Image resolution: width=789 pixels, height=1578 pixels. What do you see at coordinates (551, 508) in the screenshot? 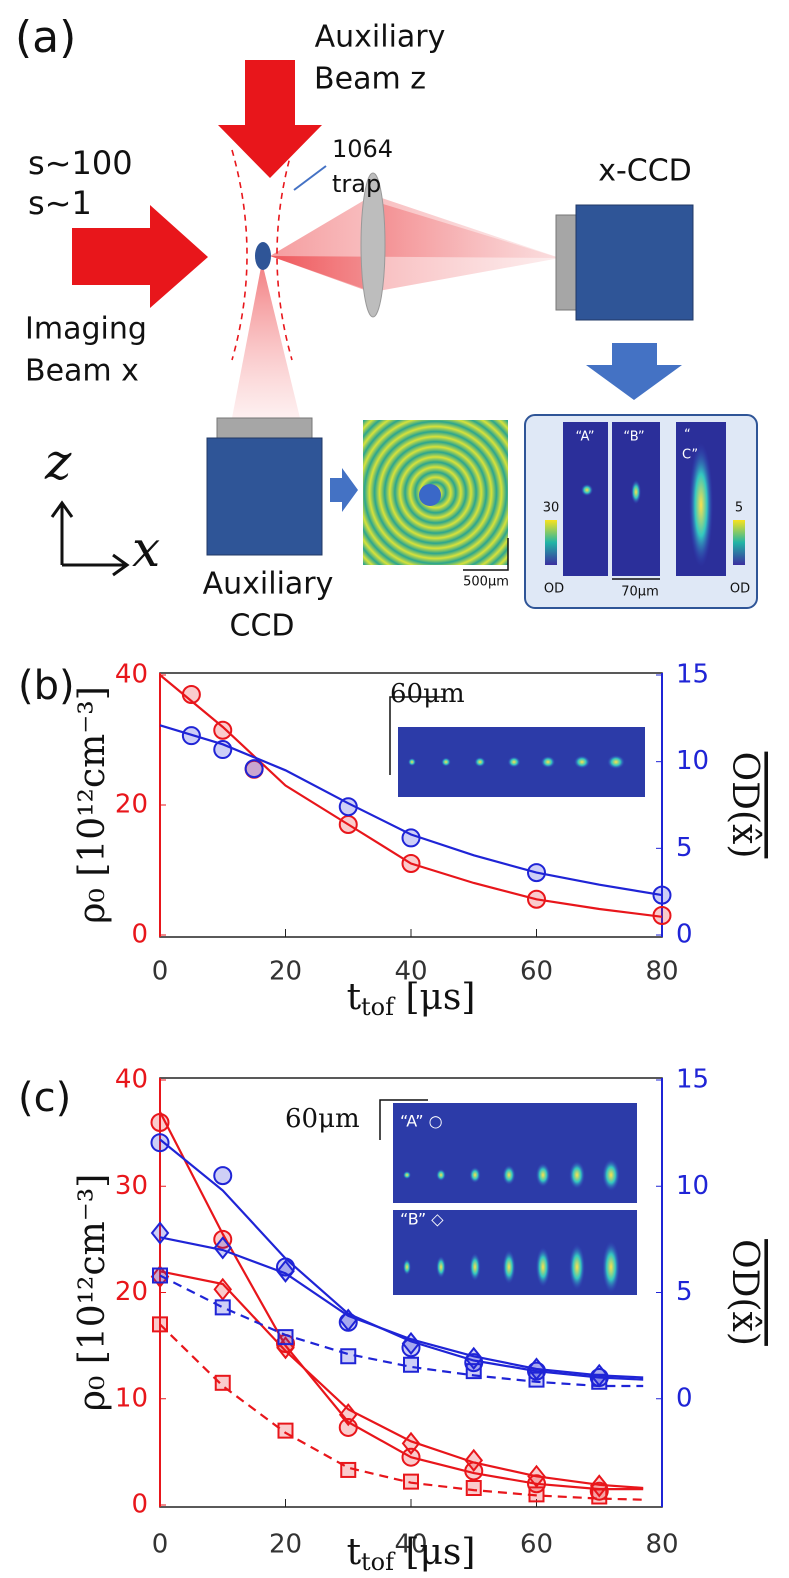
I see `label: 30` at bounding box center [551, 508].